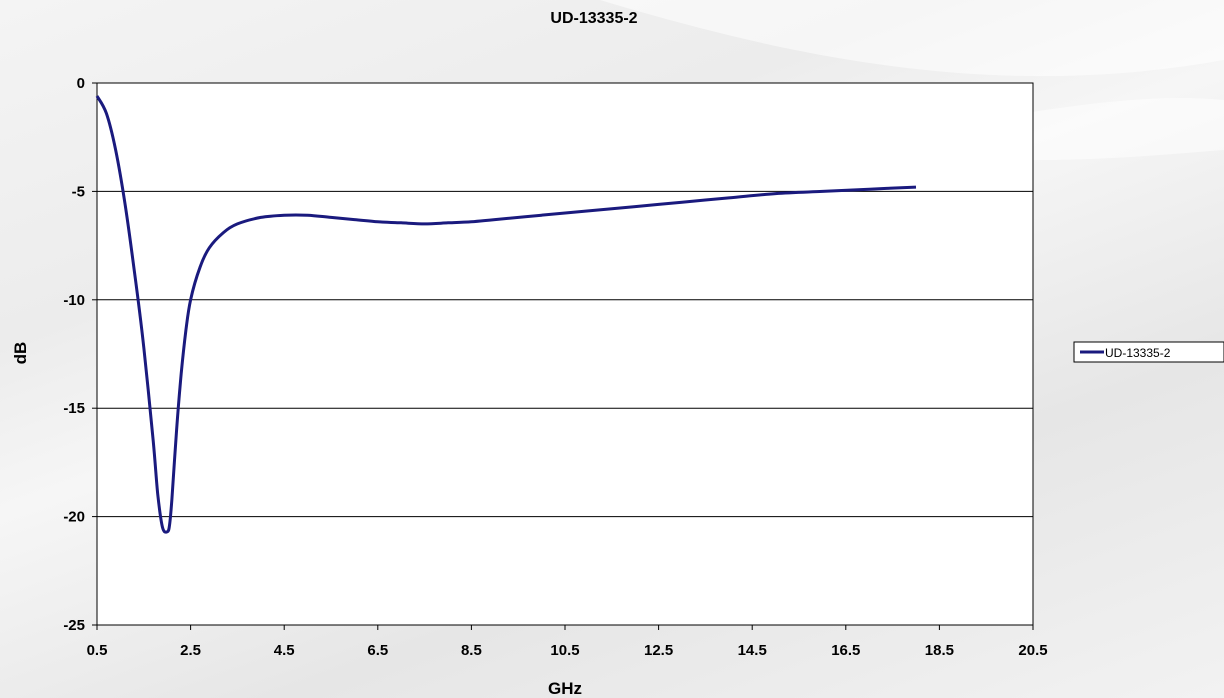 The width and height of the screenshot is (1224, 698). Describe the element at coordinates (377, 650) in the screenshot. I see `x-tick-label: 6.5` at that location.